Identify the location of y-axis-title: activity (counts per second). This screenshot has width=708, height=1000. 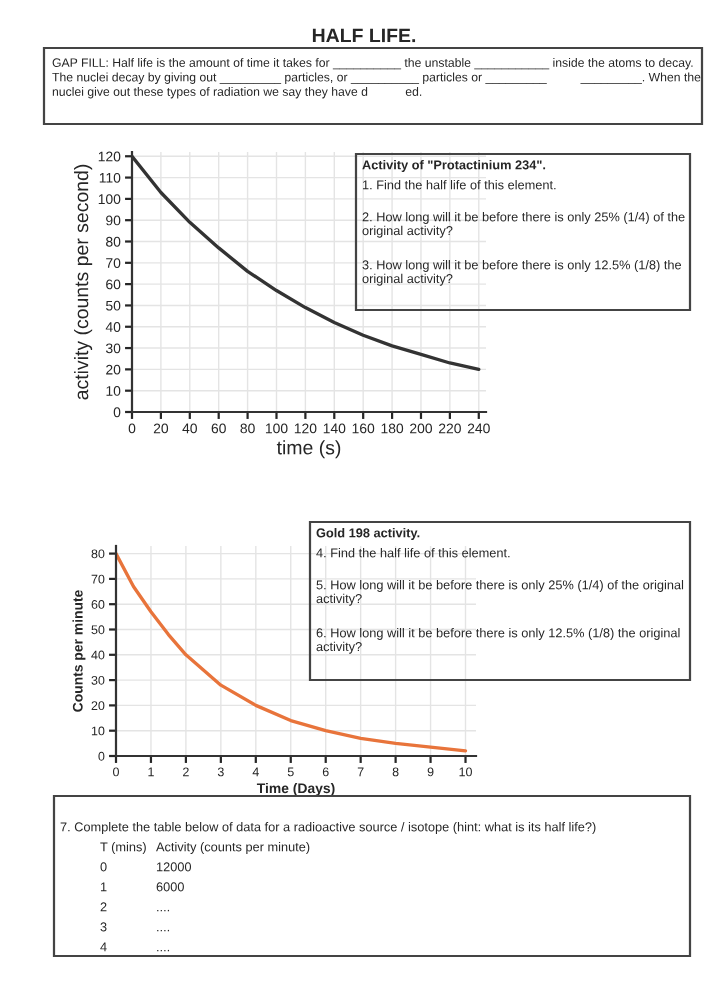
(83, 282).